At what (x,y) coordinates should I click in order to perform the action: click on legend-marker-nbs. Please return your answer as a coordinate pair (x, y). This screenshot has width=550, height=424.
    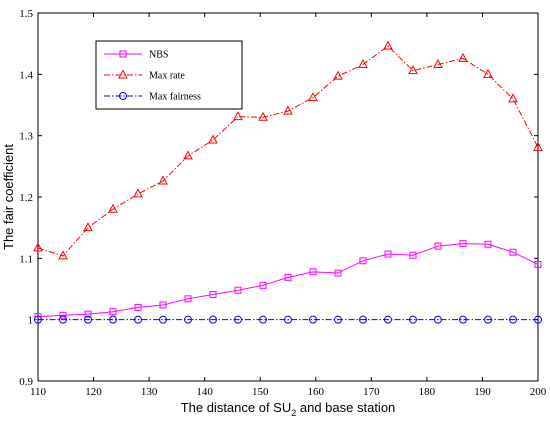
    Looking at the image, I should click on (123, 54).